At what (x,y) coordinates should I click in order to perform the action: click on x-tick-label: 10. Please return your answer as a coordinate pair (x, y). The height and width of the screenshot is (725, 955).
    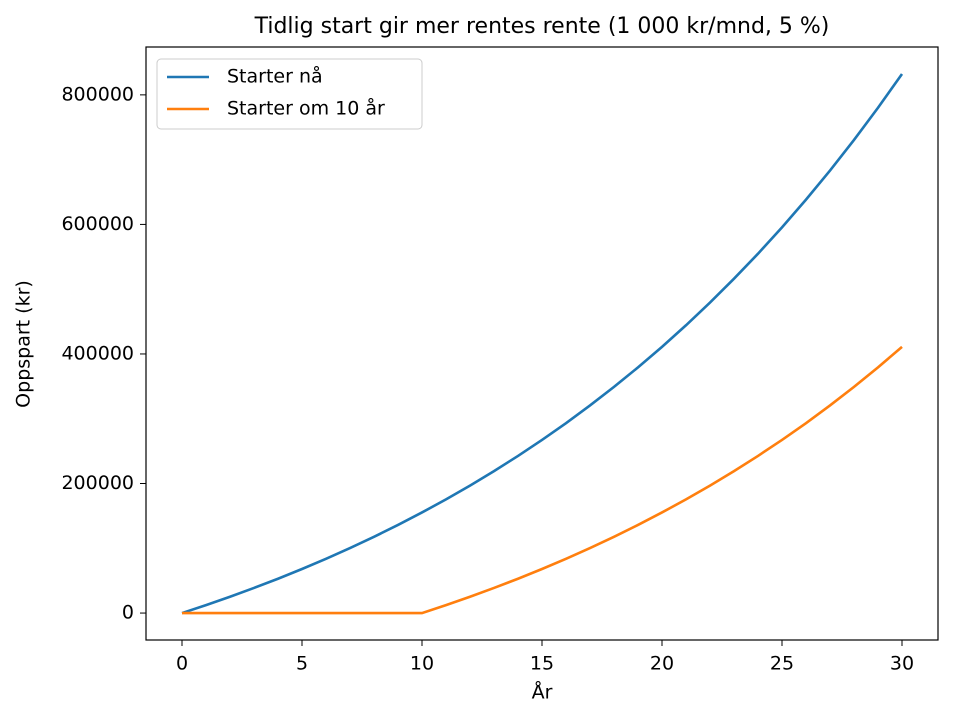
    Looking at the image, I should click on (422, 664).